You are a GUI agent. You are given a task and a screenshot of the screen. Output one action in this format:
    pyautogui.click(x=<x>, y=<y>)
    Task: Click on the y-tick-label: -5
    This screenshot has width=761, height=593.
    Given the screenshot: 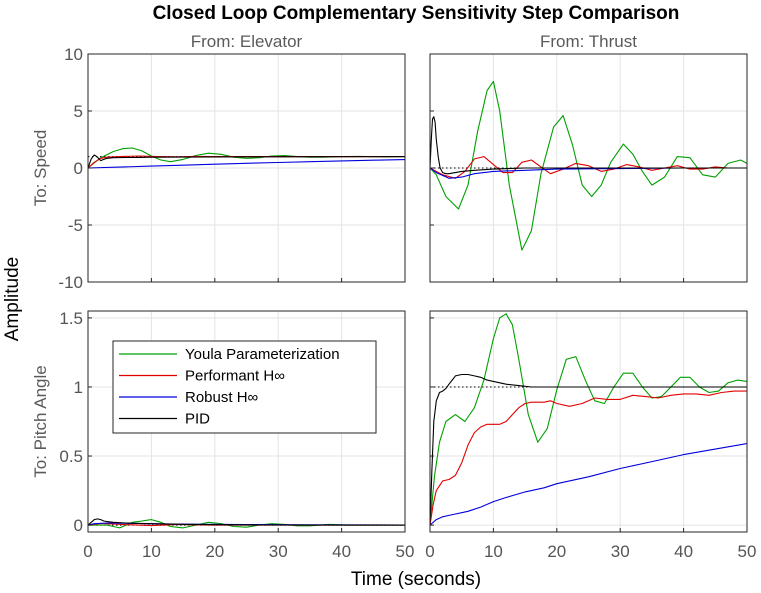 What is the action you would take?
    pyautogui.click(x=75, y=225)
    